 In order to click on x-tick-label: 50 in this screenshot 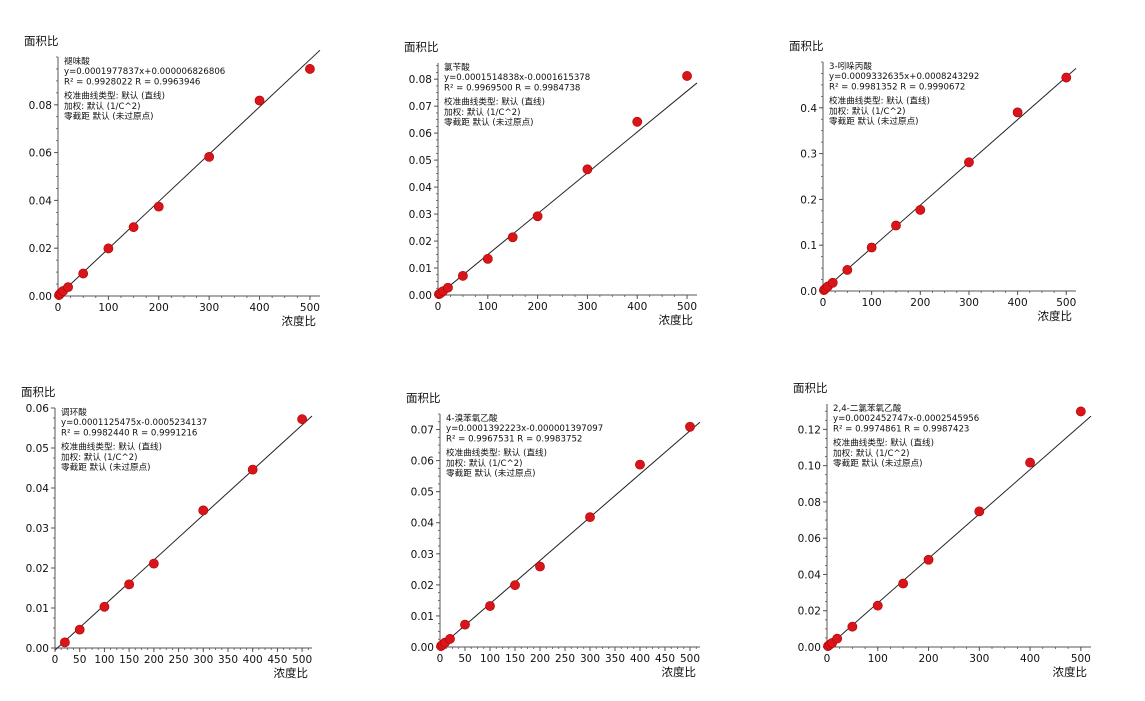, I will do `click(79, 660)`.